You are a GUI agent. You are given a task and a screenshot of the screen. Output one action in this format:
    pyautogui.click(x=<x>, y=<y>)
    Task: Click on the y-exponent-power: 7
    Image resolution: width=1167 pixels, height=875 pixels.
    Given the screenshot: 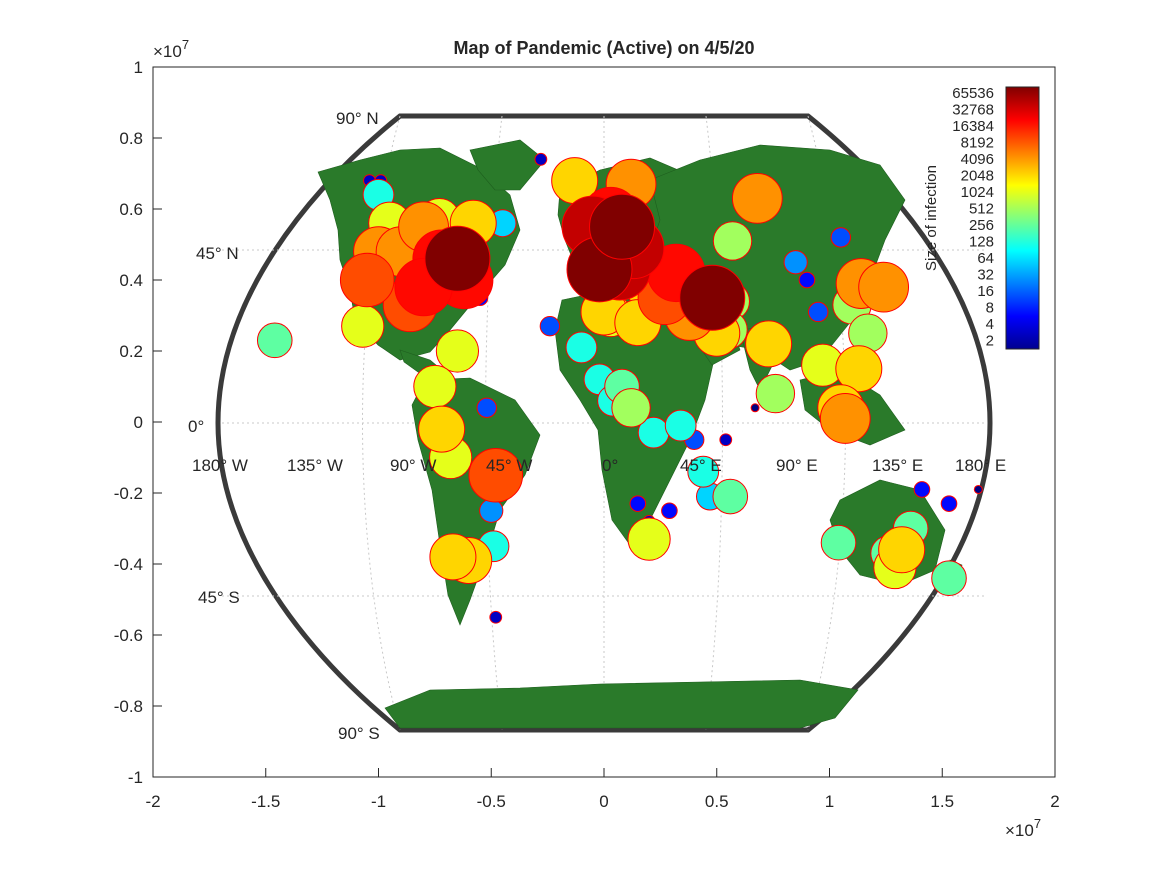 What is the action you would take?
    pyautogui.click(x=185, y=44)
    